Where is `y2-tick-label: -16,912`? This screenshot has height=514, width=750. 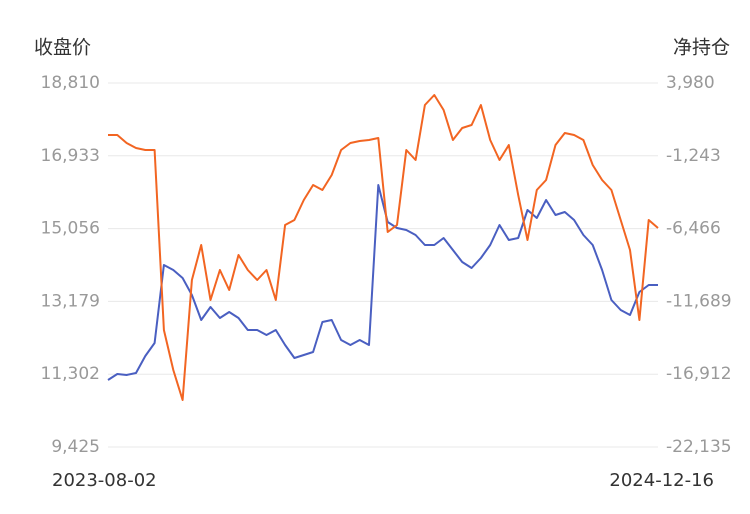 y2-tick-label: -16,912 is located at coordinates (699, 374).